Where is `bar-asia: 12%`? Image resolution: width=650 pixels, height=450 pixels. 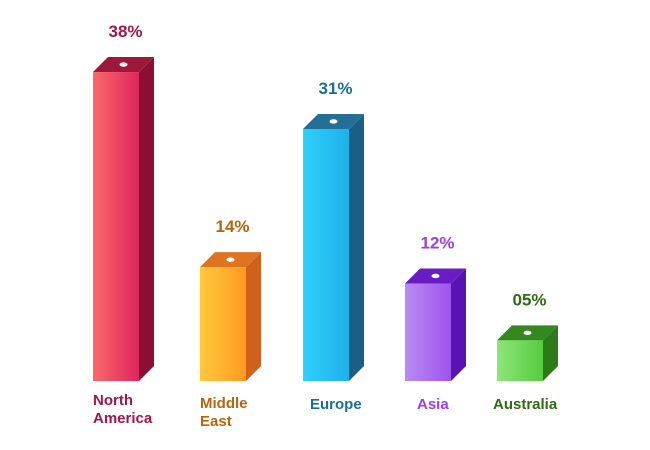 bar-asia: 12% is located at coordinates (435, 307).